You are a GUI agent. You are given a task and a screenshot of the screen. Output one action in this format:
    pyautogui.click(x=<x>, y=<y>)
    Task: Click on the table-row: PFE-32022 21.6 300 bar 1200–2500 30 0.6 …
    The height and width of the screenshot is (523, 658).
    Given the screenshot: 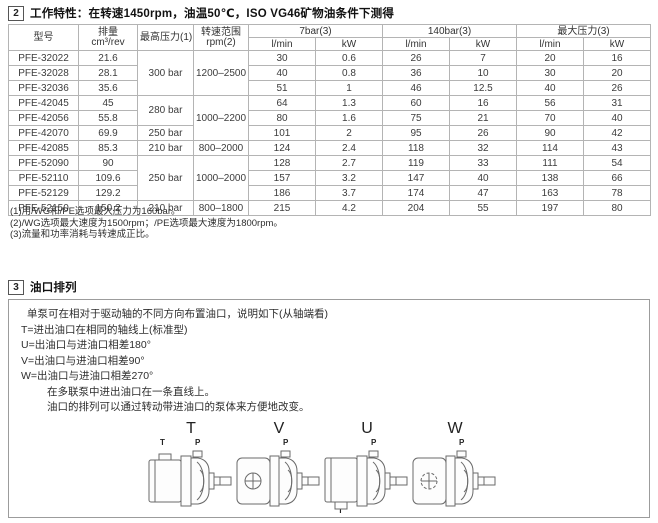 What is the action you would take?
    pyautogui.click(x=330, y=73)
    